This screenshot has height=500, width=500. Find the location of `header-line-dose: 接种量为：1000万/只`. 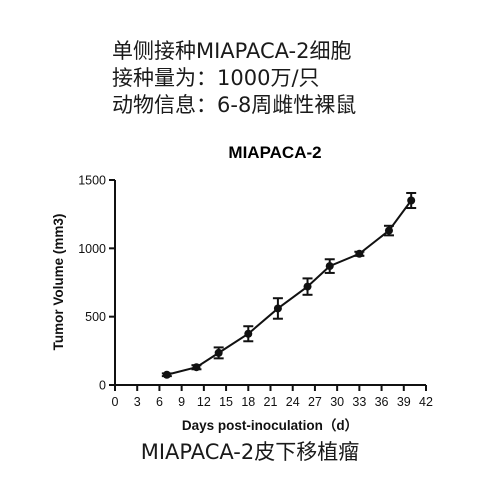

header-line-dose: 接种量为：1000万/只 is located at coordinates (216, 78).